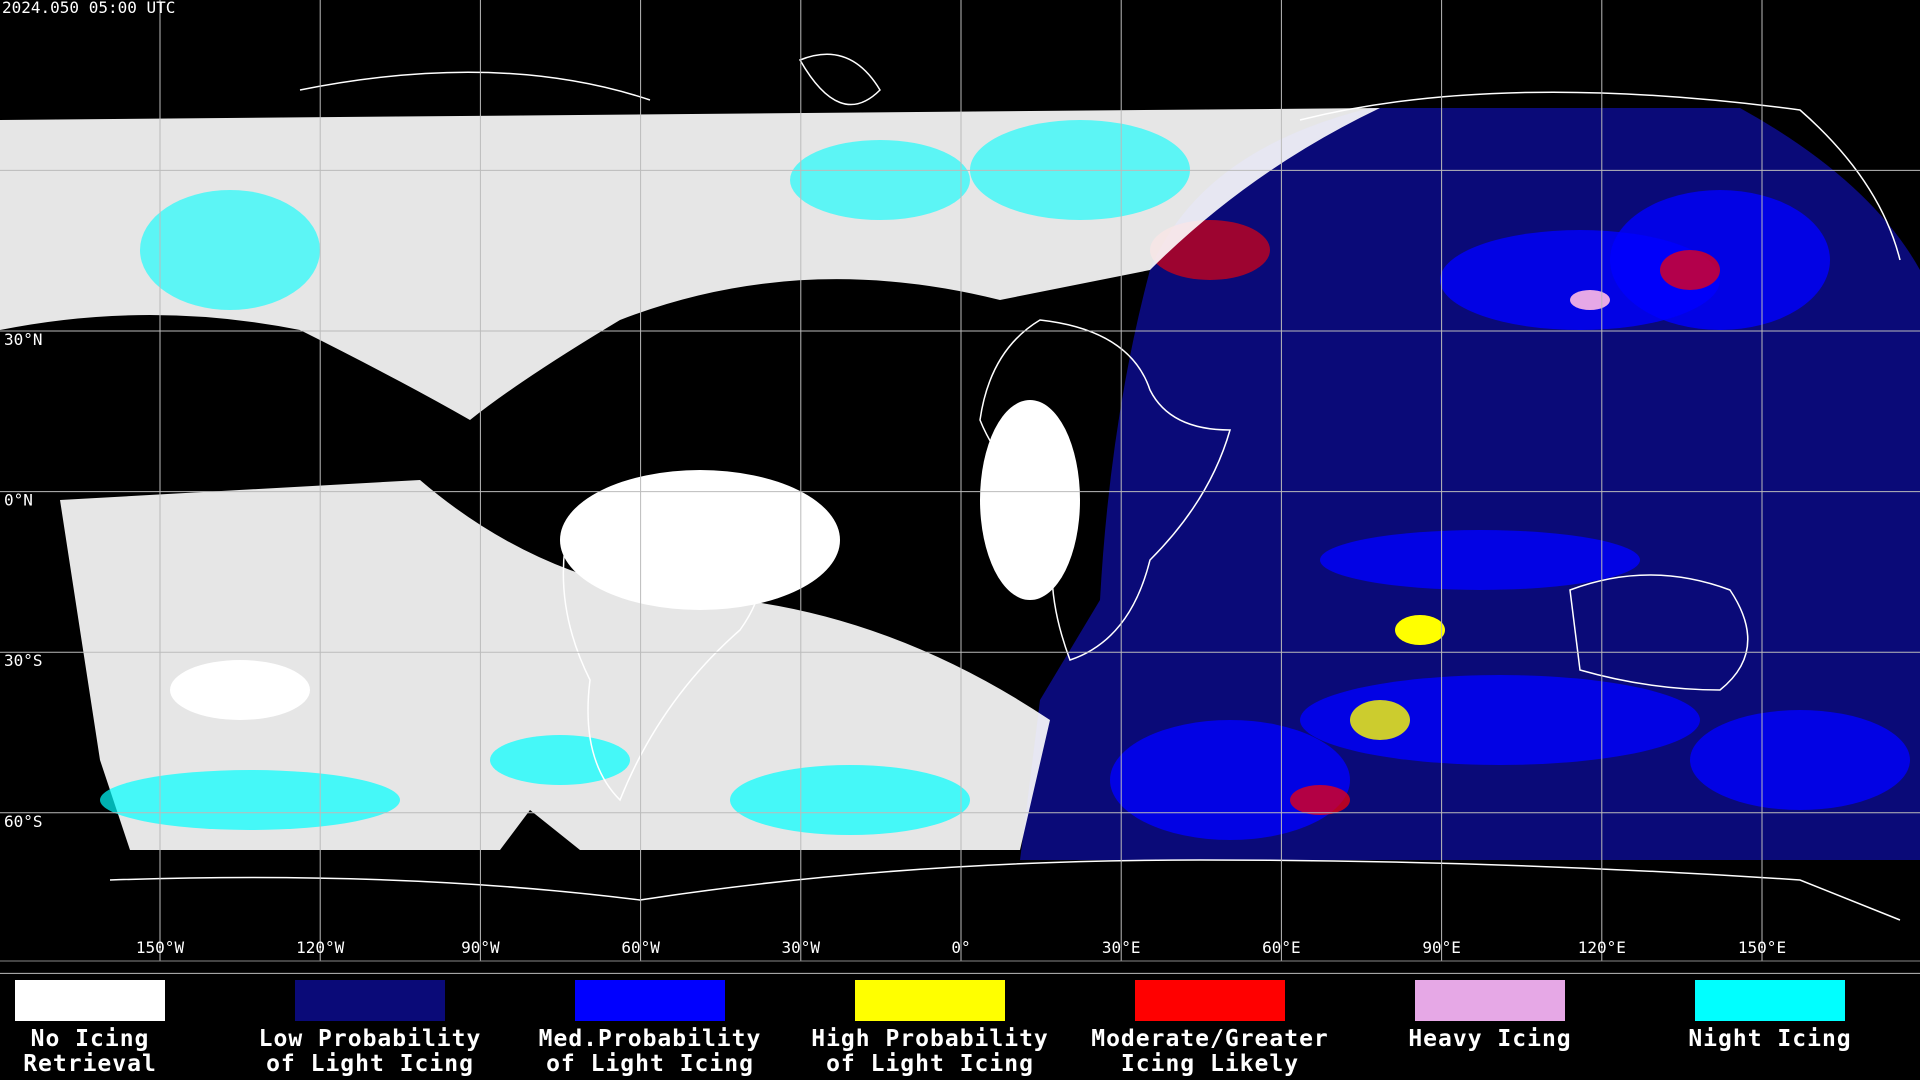 Image resolution: width=1920 pixels, height=1080 pixels. Describe the element at coordinates (1121, 947) in the screenshot. I see `longitude-label: 30°E` at that location.